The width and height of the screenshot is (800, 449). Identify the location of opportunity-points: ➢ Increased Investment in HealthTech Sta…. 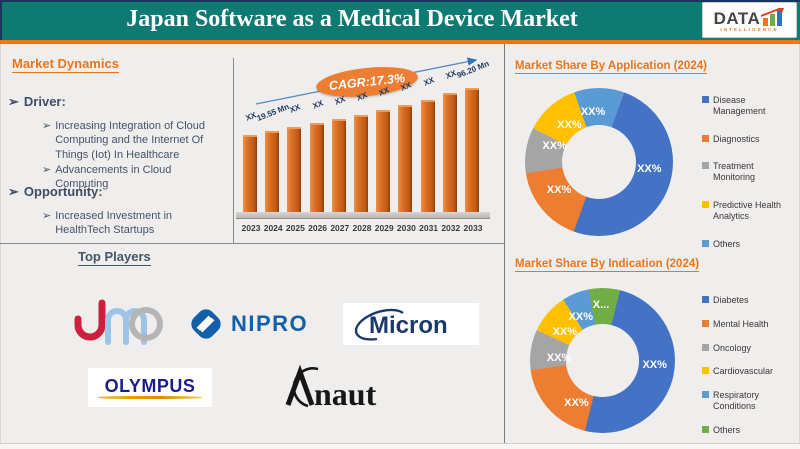
(133, 224).